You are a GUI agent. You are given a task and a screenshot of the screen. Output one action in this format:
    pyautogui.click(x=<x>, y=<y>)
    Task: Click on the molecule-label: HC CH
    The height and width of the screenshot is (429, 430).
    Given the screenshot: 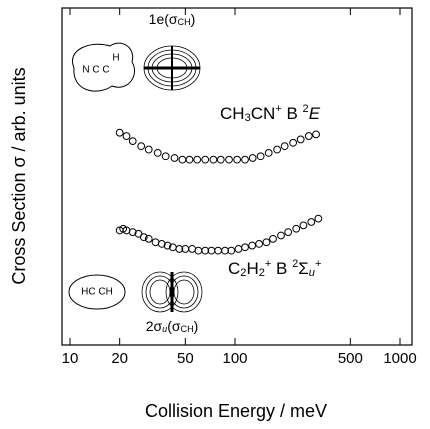 What is the action you would take?
    pyautogui.click(x=97, y=292)
    